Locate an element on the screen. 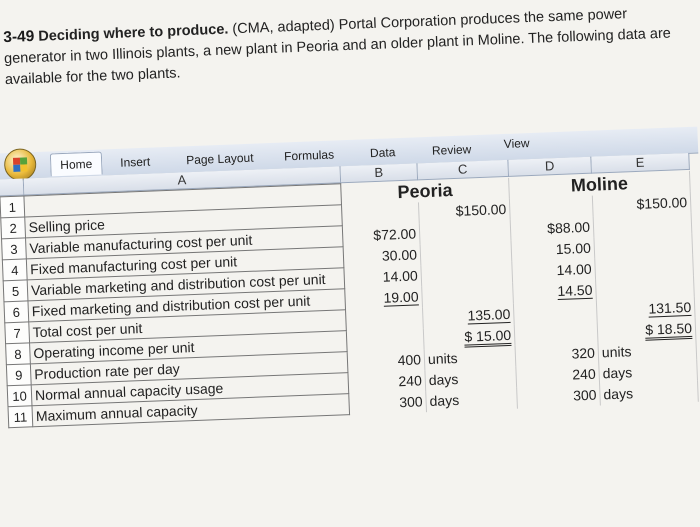 The height and width of the screenshot is (527, 700). peoria-production-rate: 400 is located at coordinates (386, 360).